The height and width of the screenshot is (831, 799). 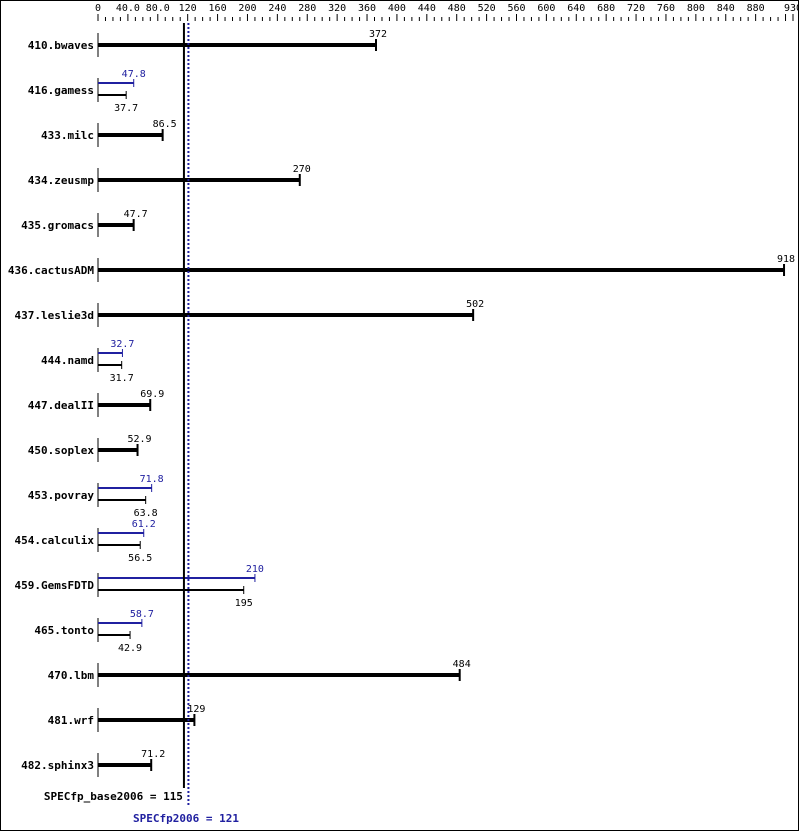 I want to click on base-value-label: 31.7, so click(x=122, y=378).